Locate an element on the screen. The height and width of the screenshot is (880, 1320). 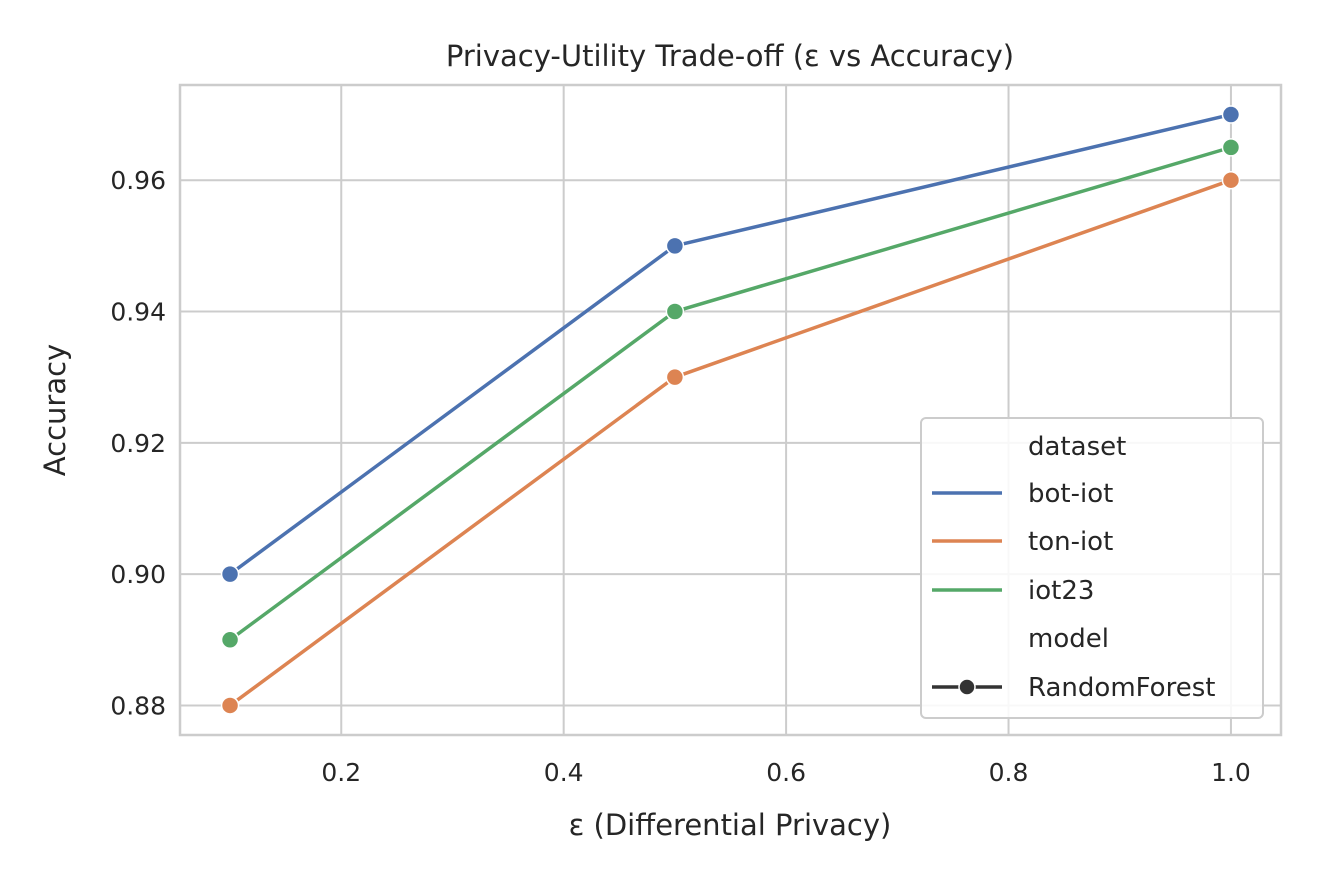
legend-entry-randomforest: RandomForest is located at coordinates (1073, 688).